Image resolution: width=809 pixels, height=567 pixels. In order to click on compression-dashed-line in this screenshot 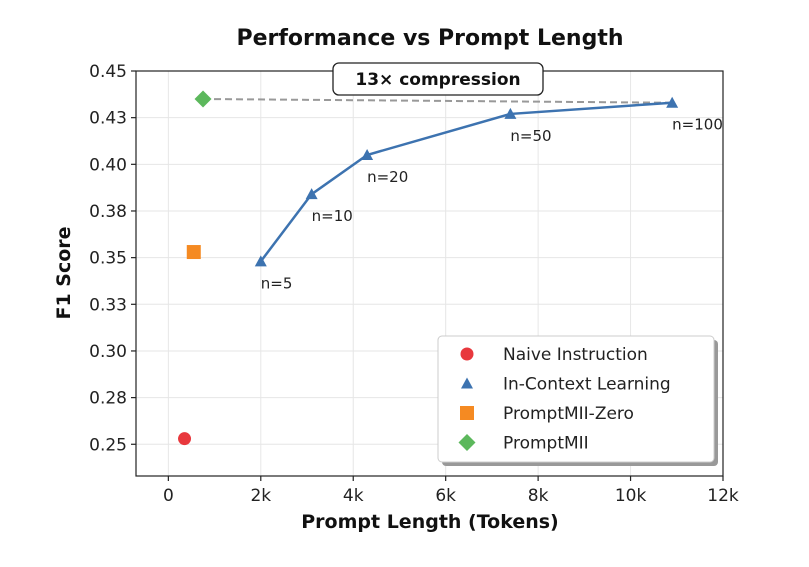, I will do `click(438, 100)`.